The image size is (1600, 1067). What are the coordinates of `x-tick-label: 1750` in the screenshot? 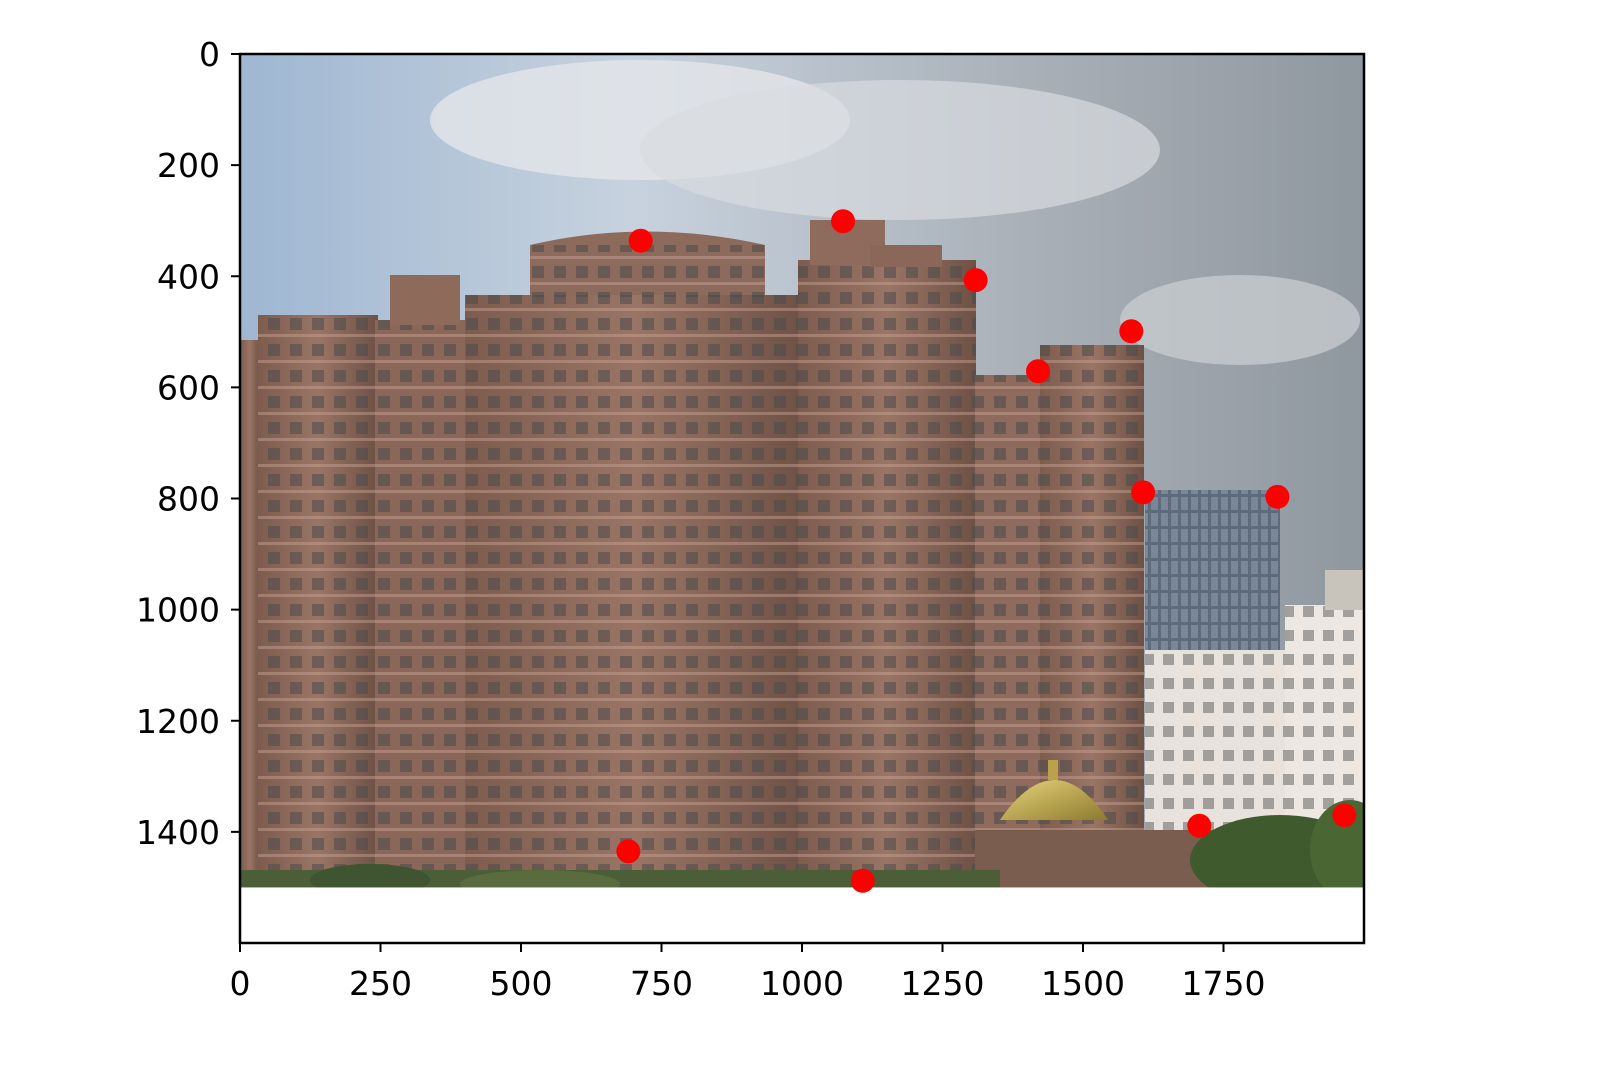 It's located at (1224, 983).